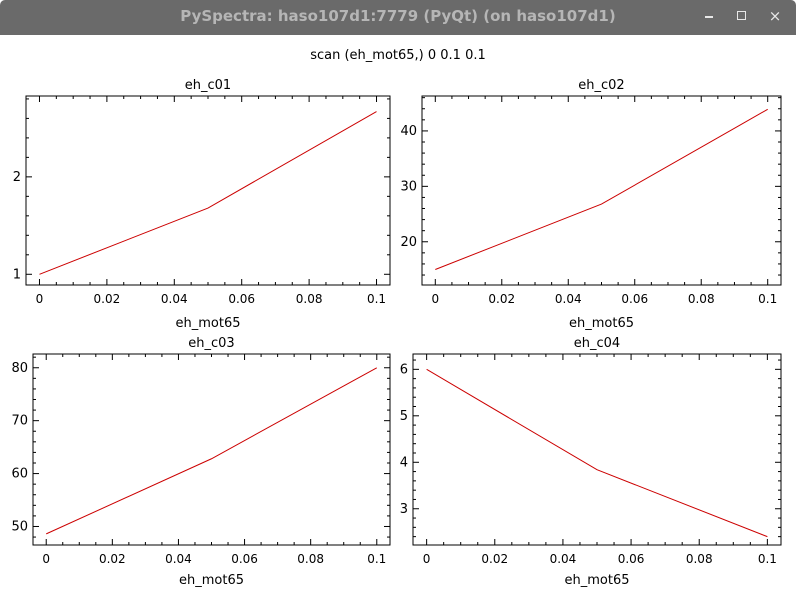 The height and width of the screenshot is (595, 796). What do you see at coordinates (404, 509) in the screenshot?
I see `y-tick-label: 3` at bounding box center [404, 509].